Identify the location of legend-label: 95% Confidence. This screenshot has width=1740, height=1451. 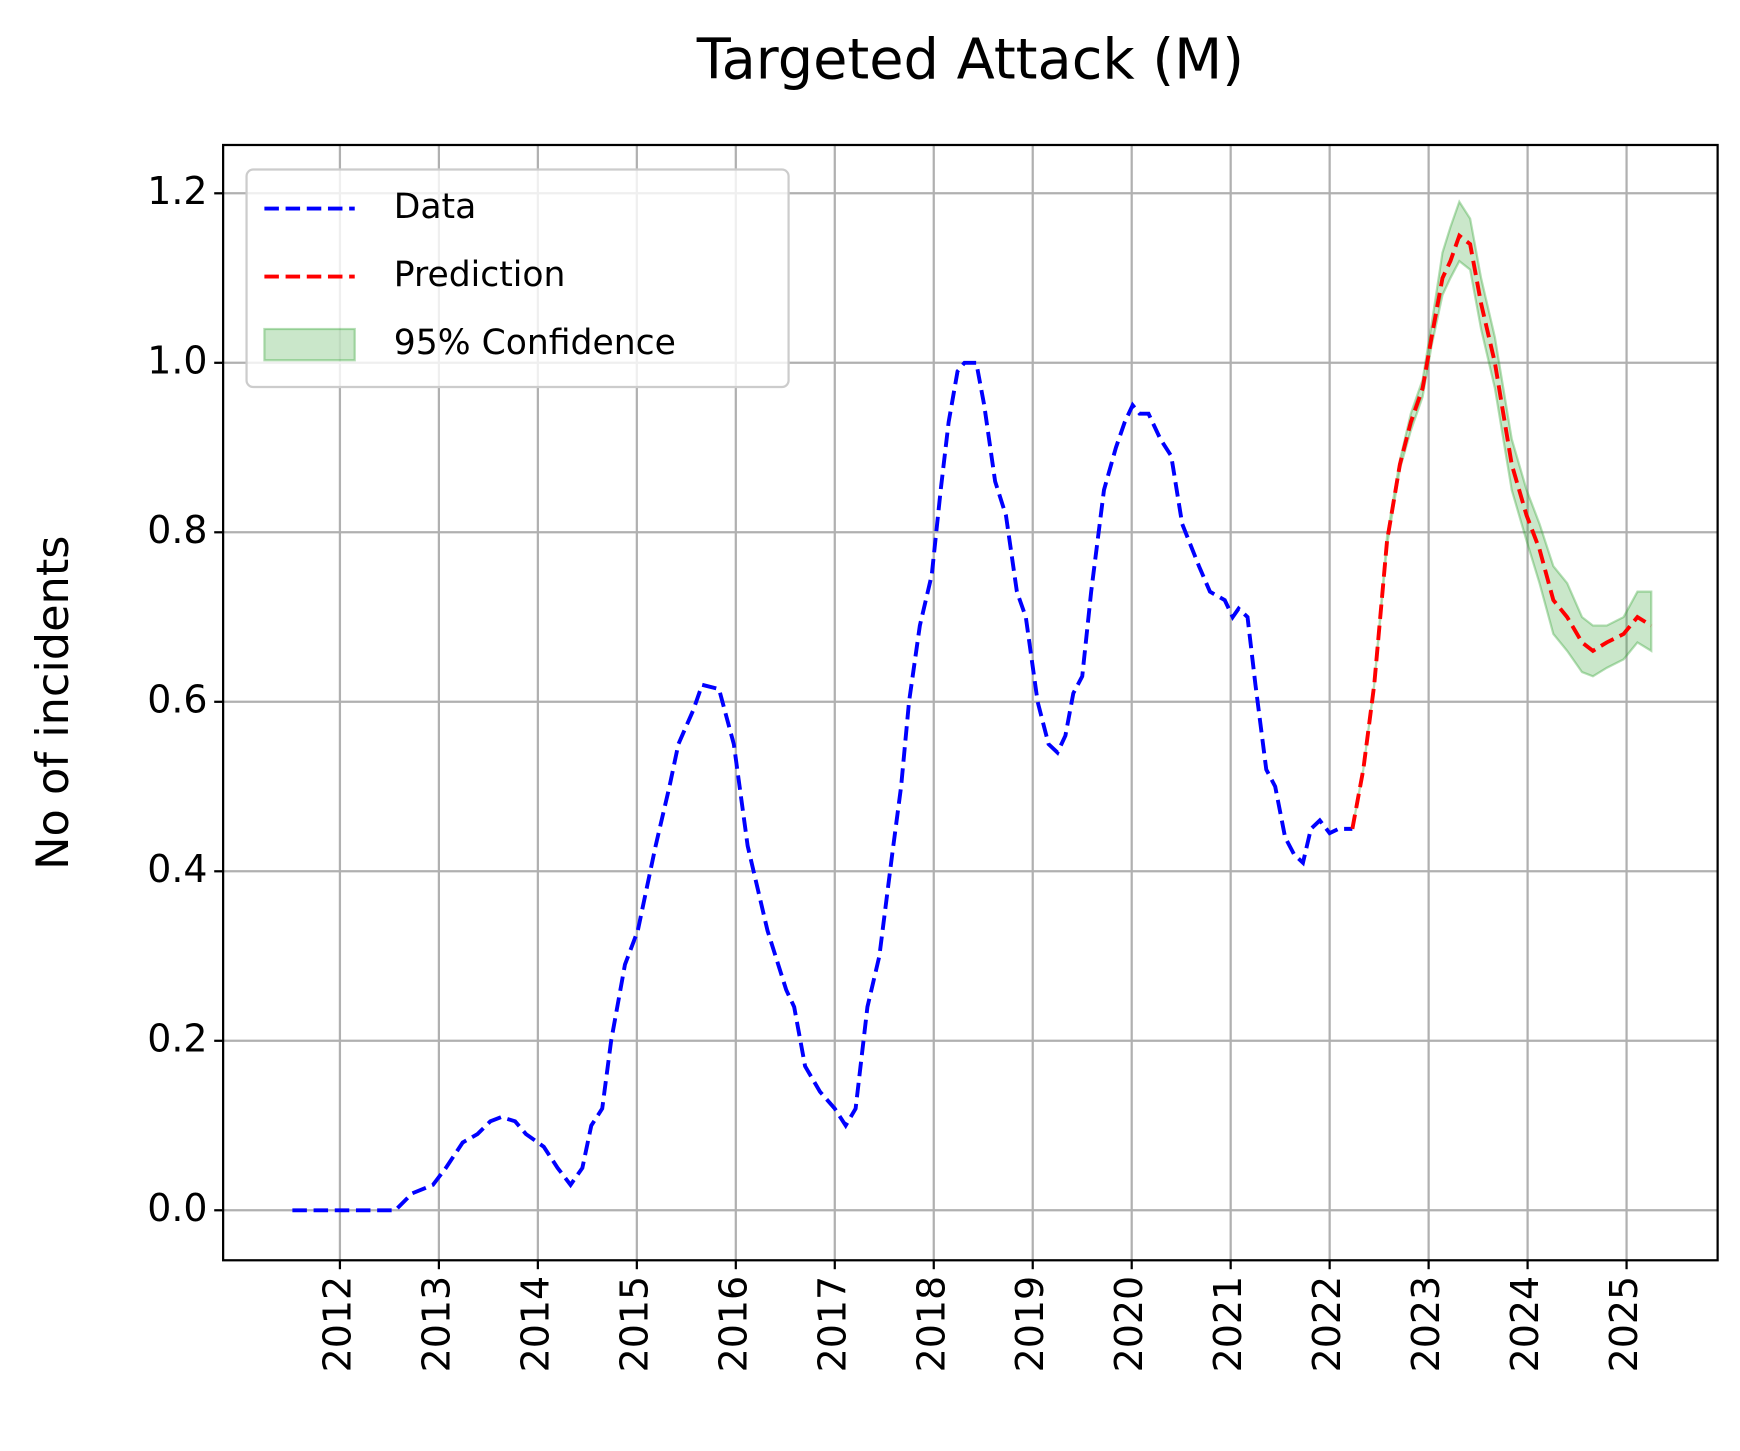
(535, 343).